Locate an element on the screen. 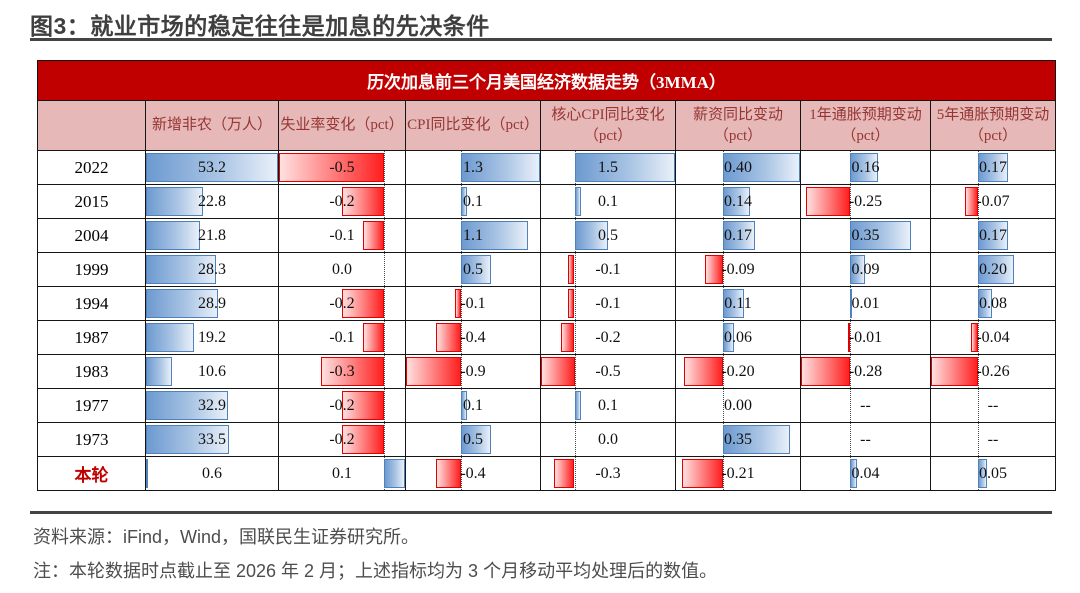 The width and height of the screenshot is (1080, 593). value-text: 0.40 is located at coordinates (738, 167).